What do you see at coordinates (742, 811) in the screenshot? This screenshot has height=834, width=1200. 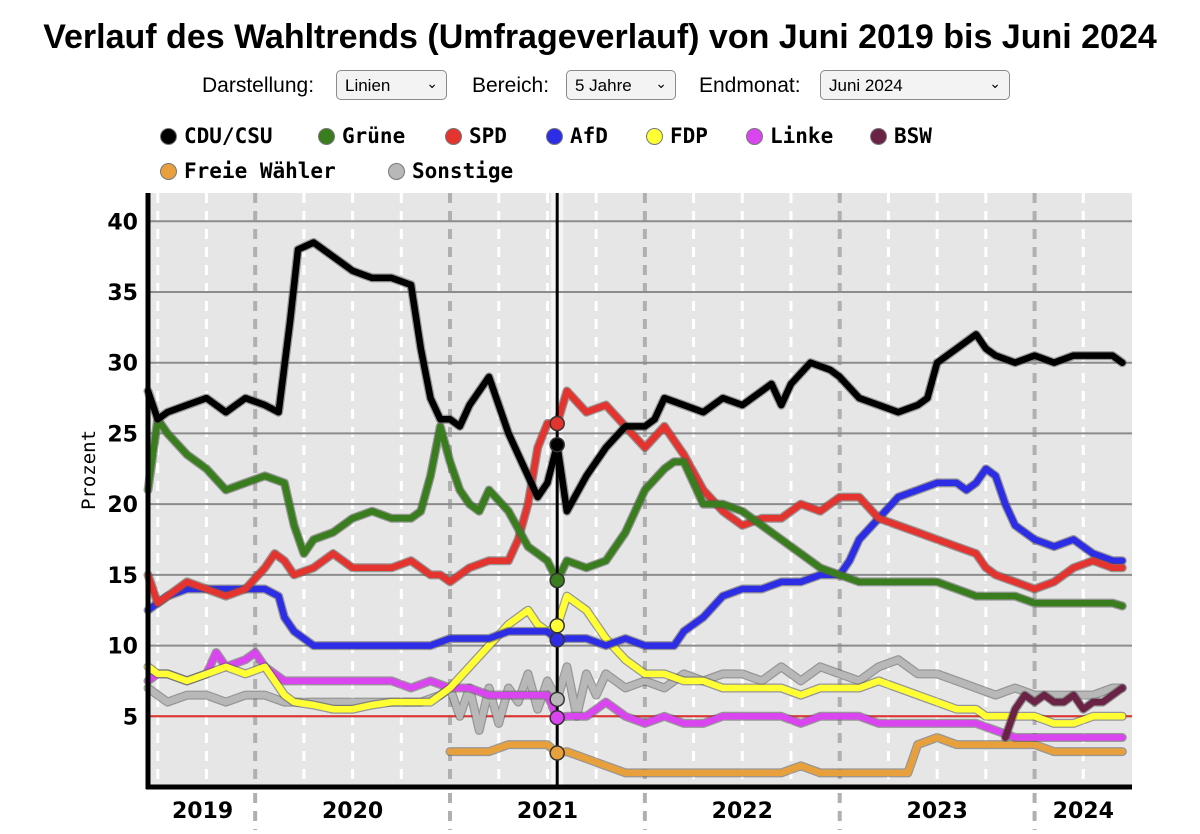 I see `x-tick-label: 2022` at bounding box center [742, 811].